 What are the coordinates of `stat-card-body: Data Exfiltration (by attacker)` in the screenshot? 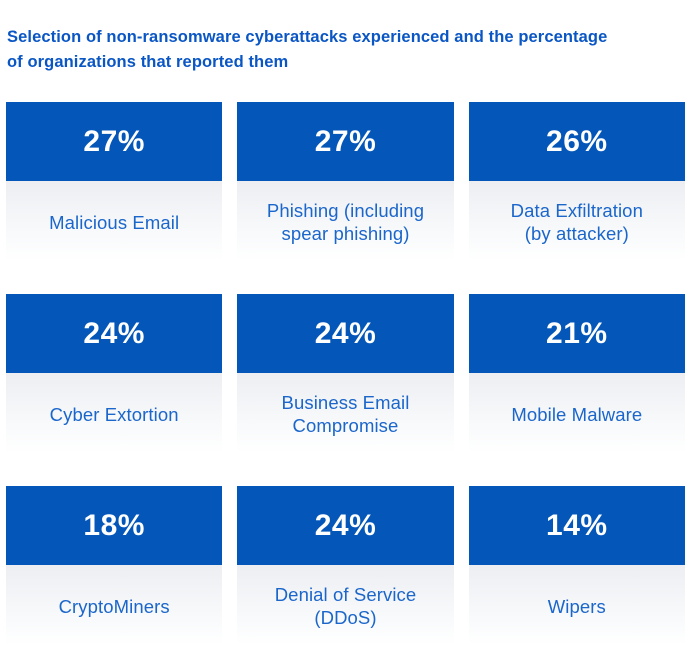 It's located at (576, 221).